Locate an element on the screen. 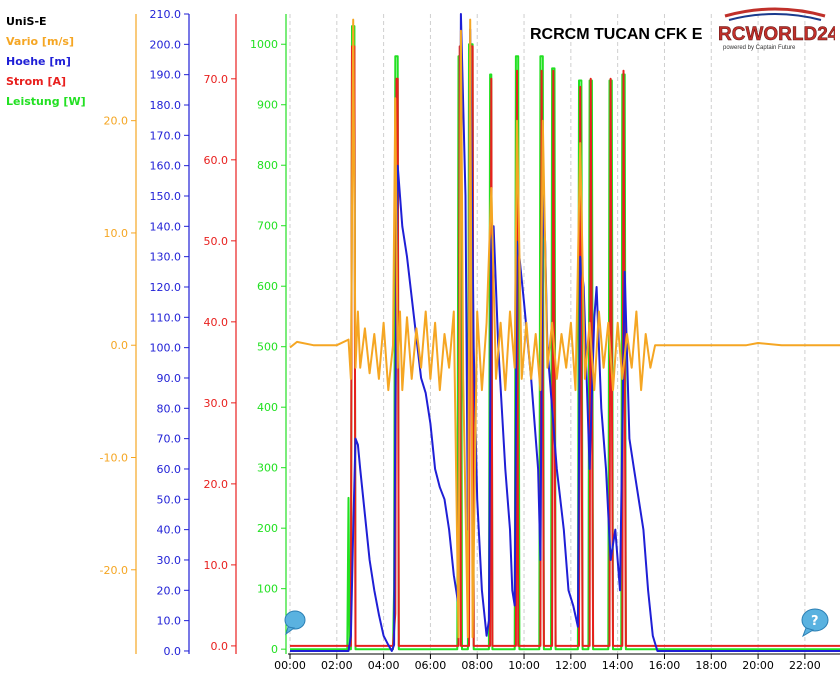  hoehe-tick-label: 70.0 is located at coordinates (169, 439).